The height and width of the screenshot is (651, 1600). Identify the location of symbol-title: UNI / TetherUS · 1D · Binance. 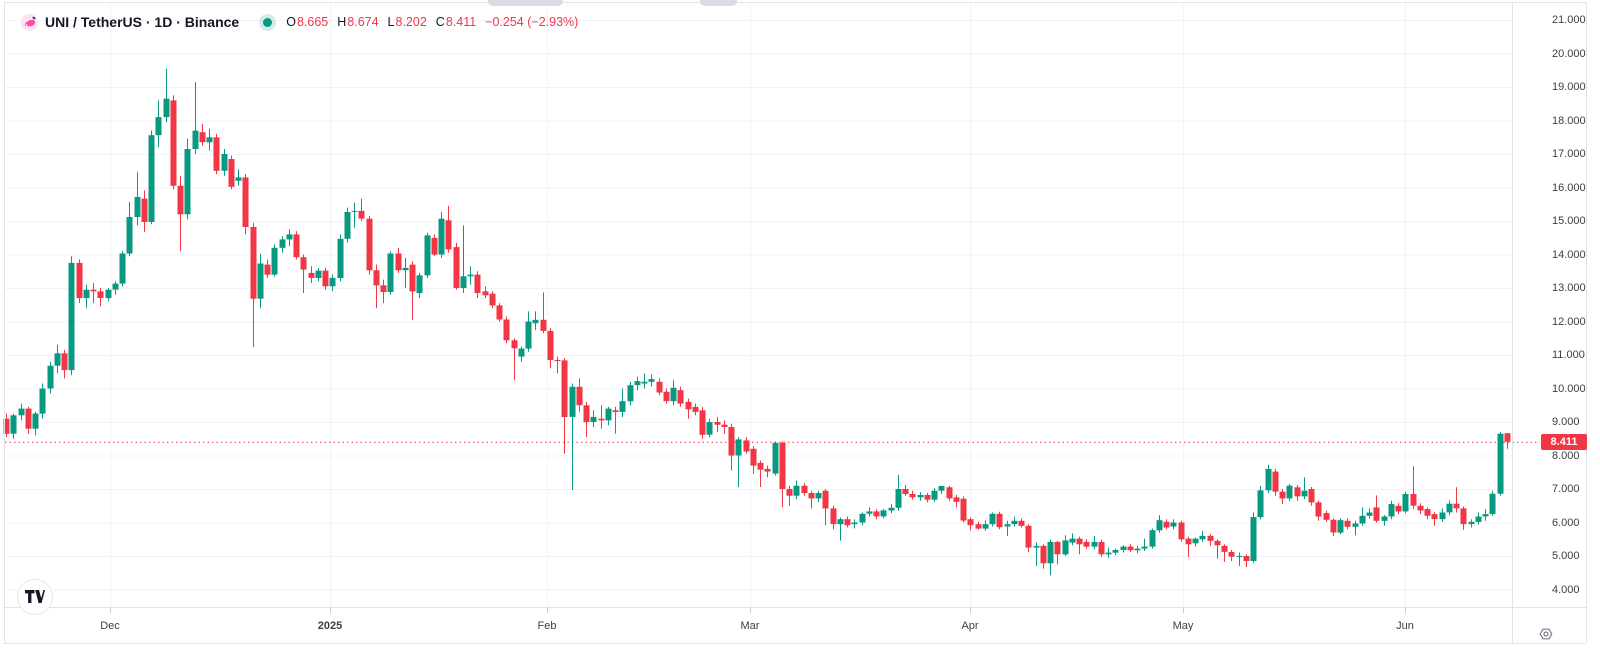
(142, 22).